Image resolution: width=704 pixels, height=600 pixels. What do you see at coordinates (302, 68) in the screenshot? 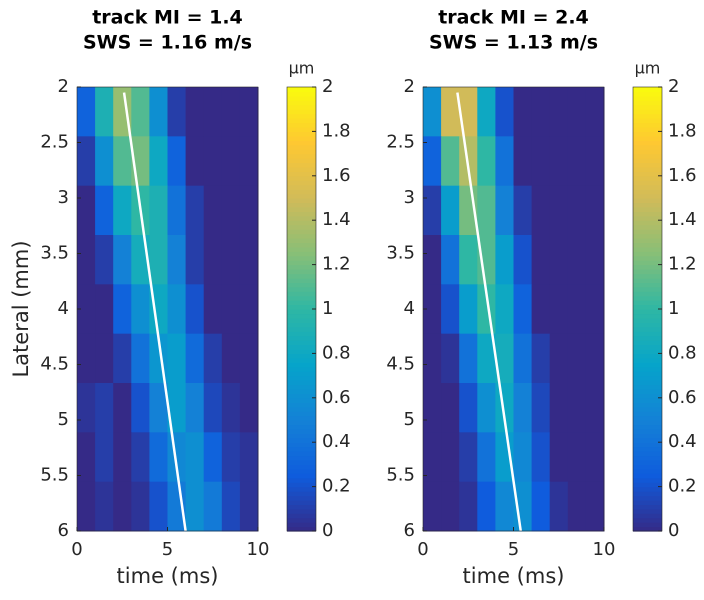
I see `colorbar-label: μm` at bounding box center [302, 68].